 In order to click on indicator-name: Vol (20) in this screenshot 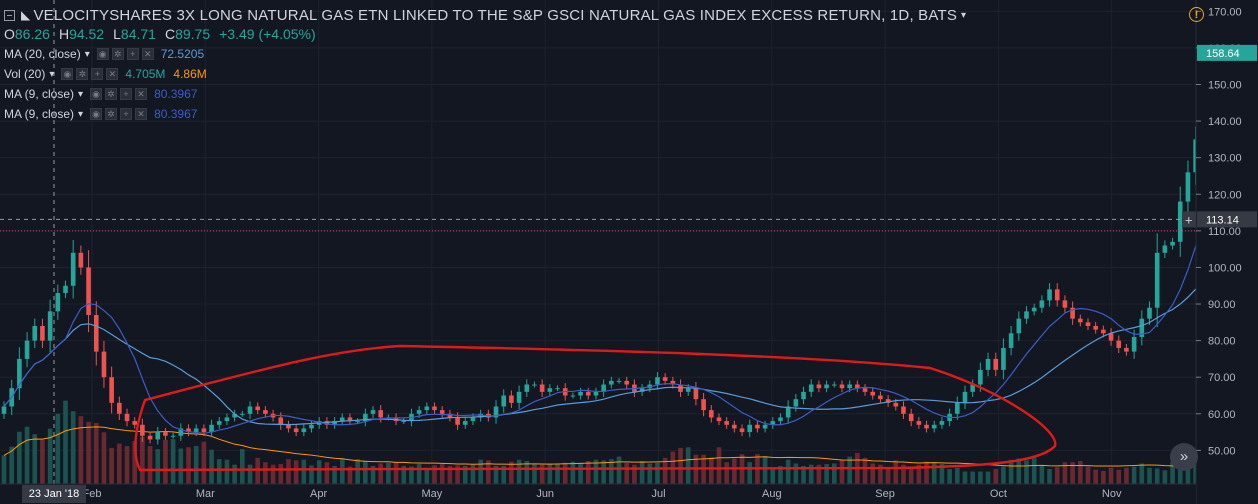, I will do `click(25, 74)`.